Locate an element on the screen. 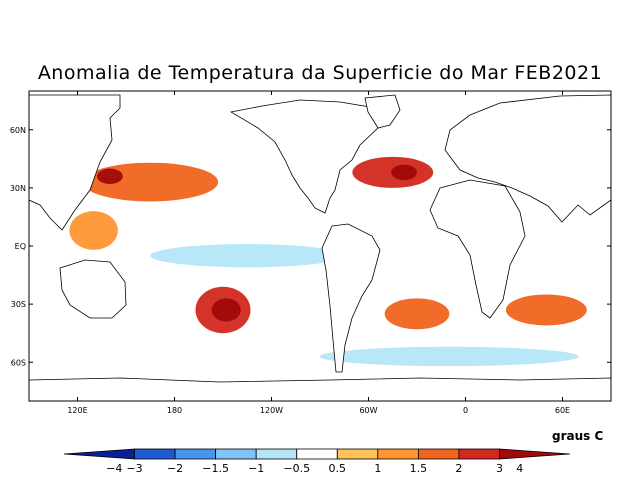 The height and width of the screenshot is (494, 640). lat-label: 30S is located at coordinates (18, 304).